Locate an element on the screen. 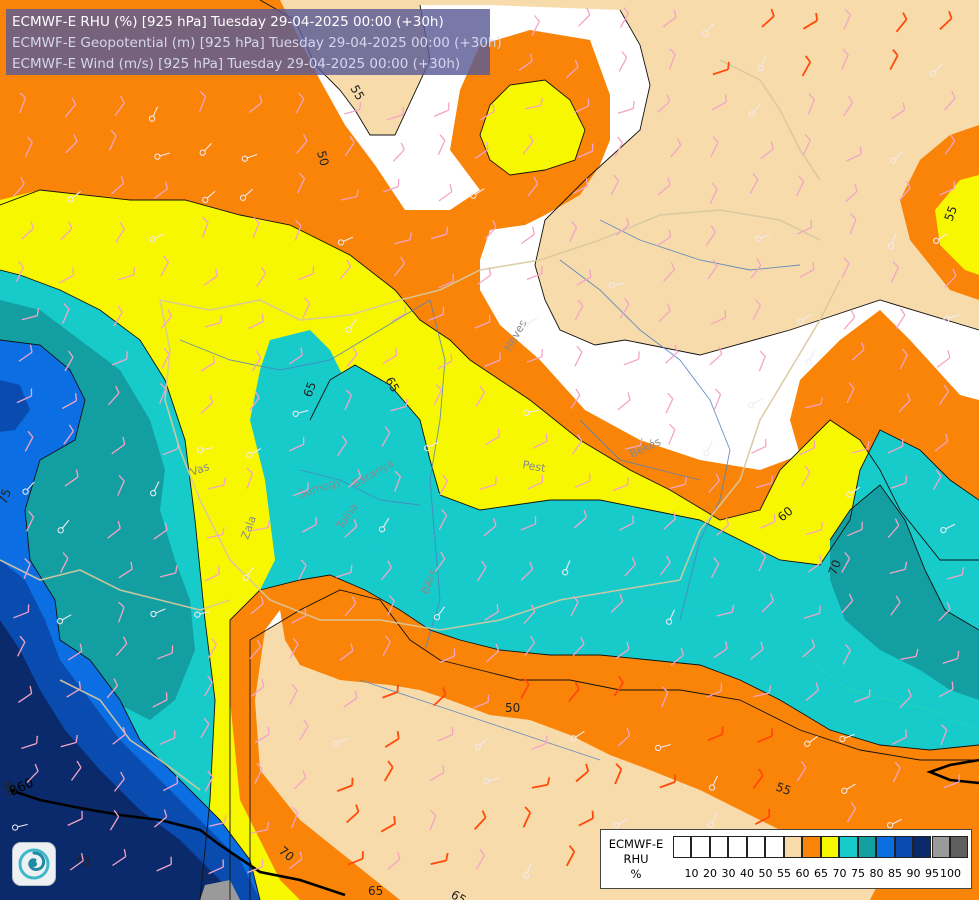 Image resolution: width=979 pixels, height=900 pixels. contour-label: 70 is located at coordinates (835, 567).